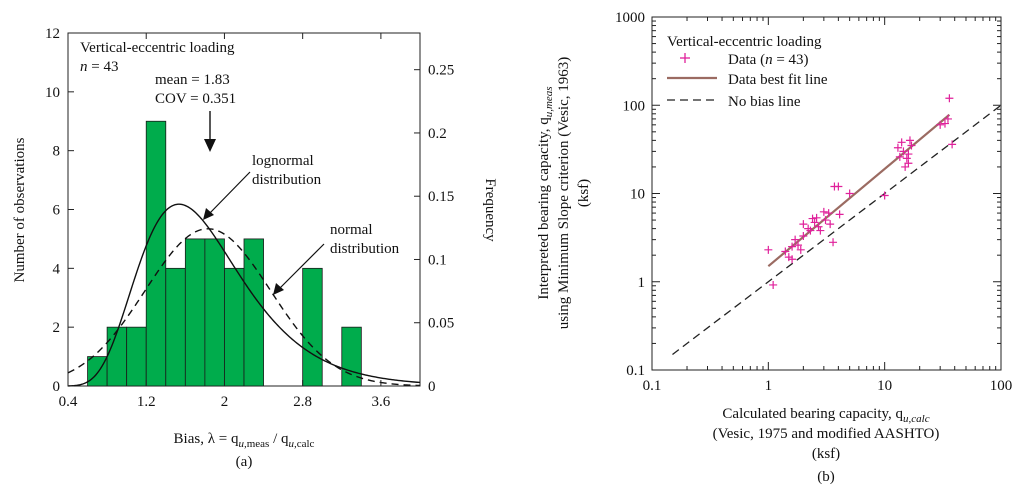 The height and width of the screenshot is (490, 1024). I want to click on y-right-tick-label: 0.05, so click(441, 324).